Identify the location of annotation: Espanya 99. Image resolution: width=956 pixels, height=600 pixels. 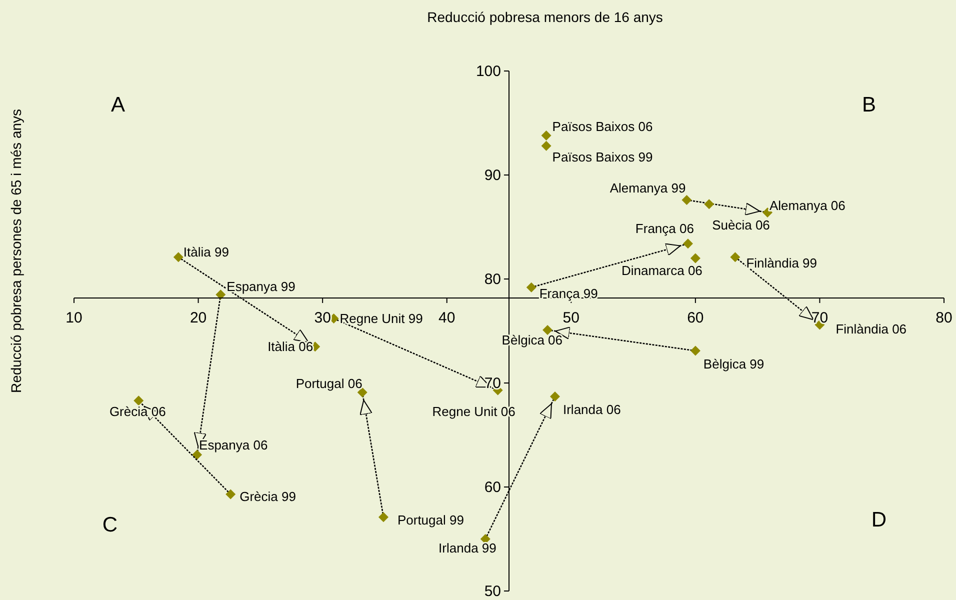
(261, 286).